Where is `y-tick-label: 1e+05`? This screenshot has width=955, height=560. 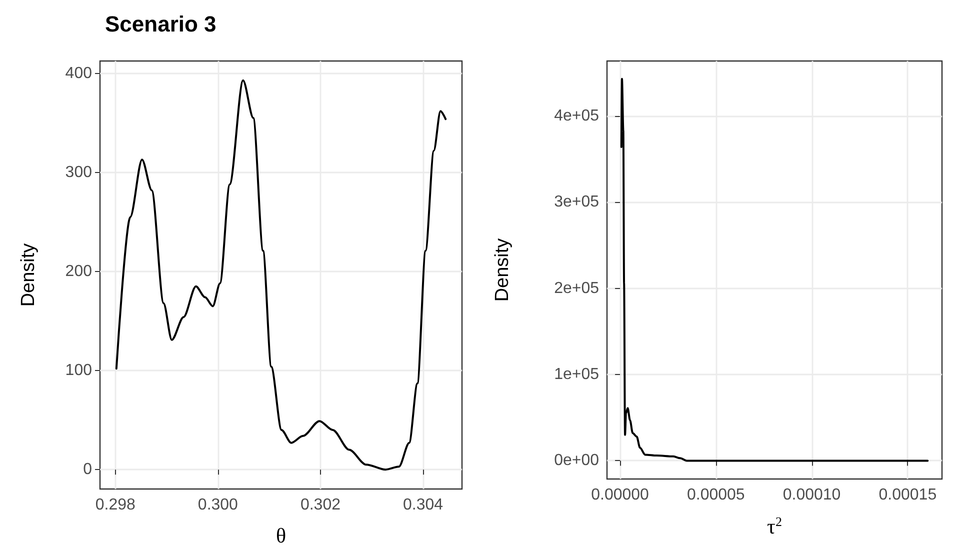 y-tick-label: 1e+05 is located at coordinates (577, 375).